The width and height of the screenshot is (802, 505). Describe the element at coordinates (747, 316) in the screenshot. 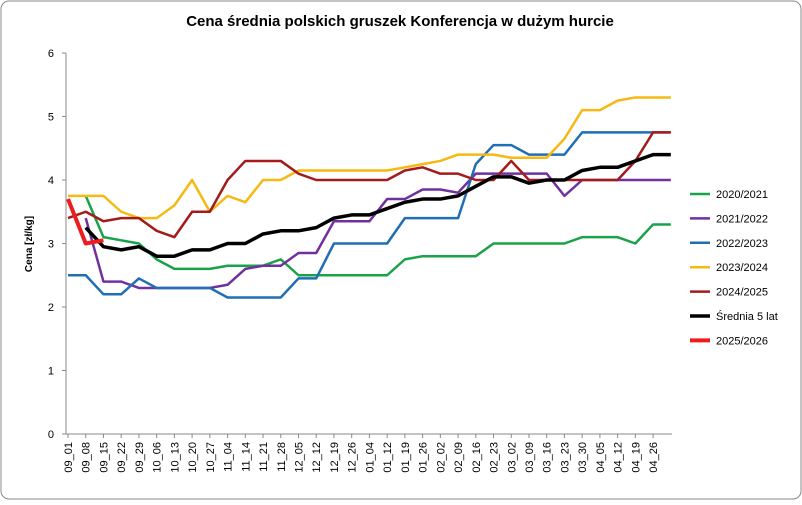

I see `legend-label: Średnia 5 lat` at that location.